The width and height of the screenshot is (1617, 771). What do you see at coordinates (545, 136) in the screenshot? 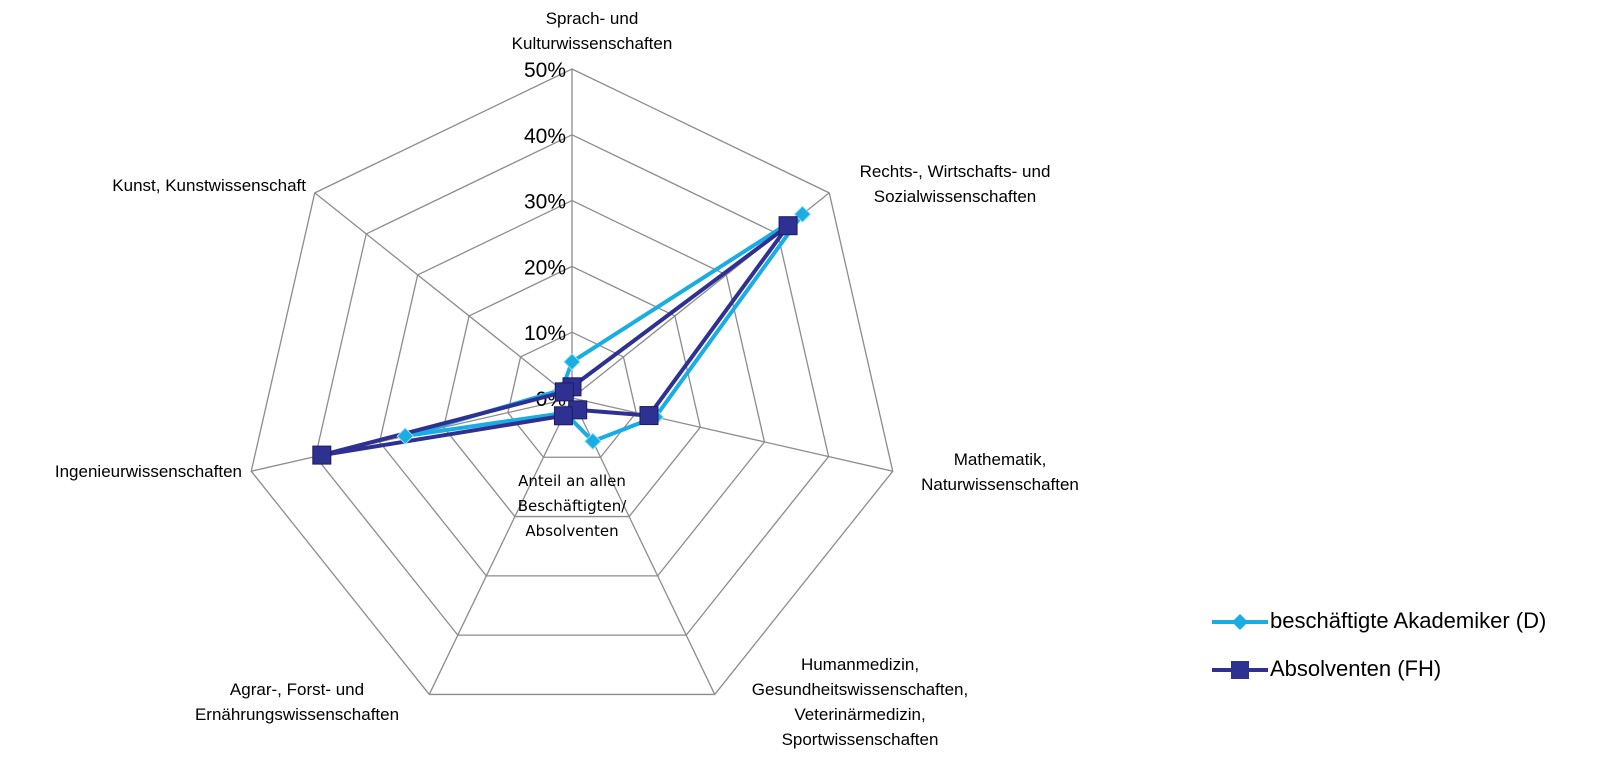
I see `y-tick-label: 40%` at bounding box center [545, 136].